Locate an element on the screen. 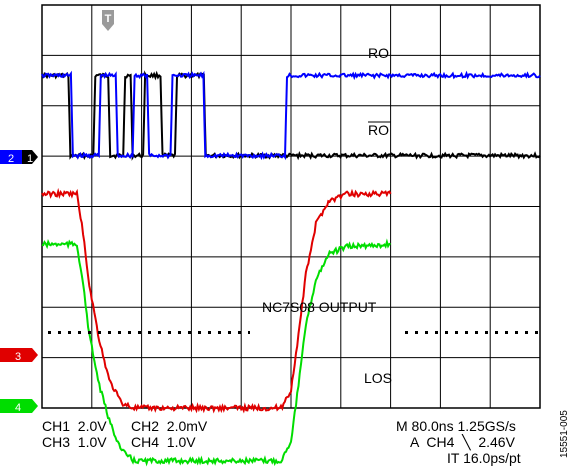 The width and height of the screenshot is (573, 471). timebase-setting: M 80.0ns 1.25GS/s is located at coordinates (456, 426).